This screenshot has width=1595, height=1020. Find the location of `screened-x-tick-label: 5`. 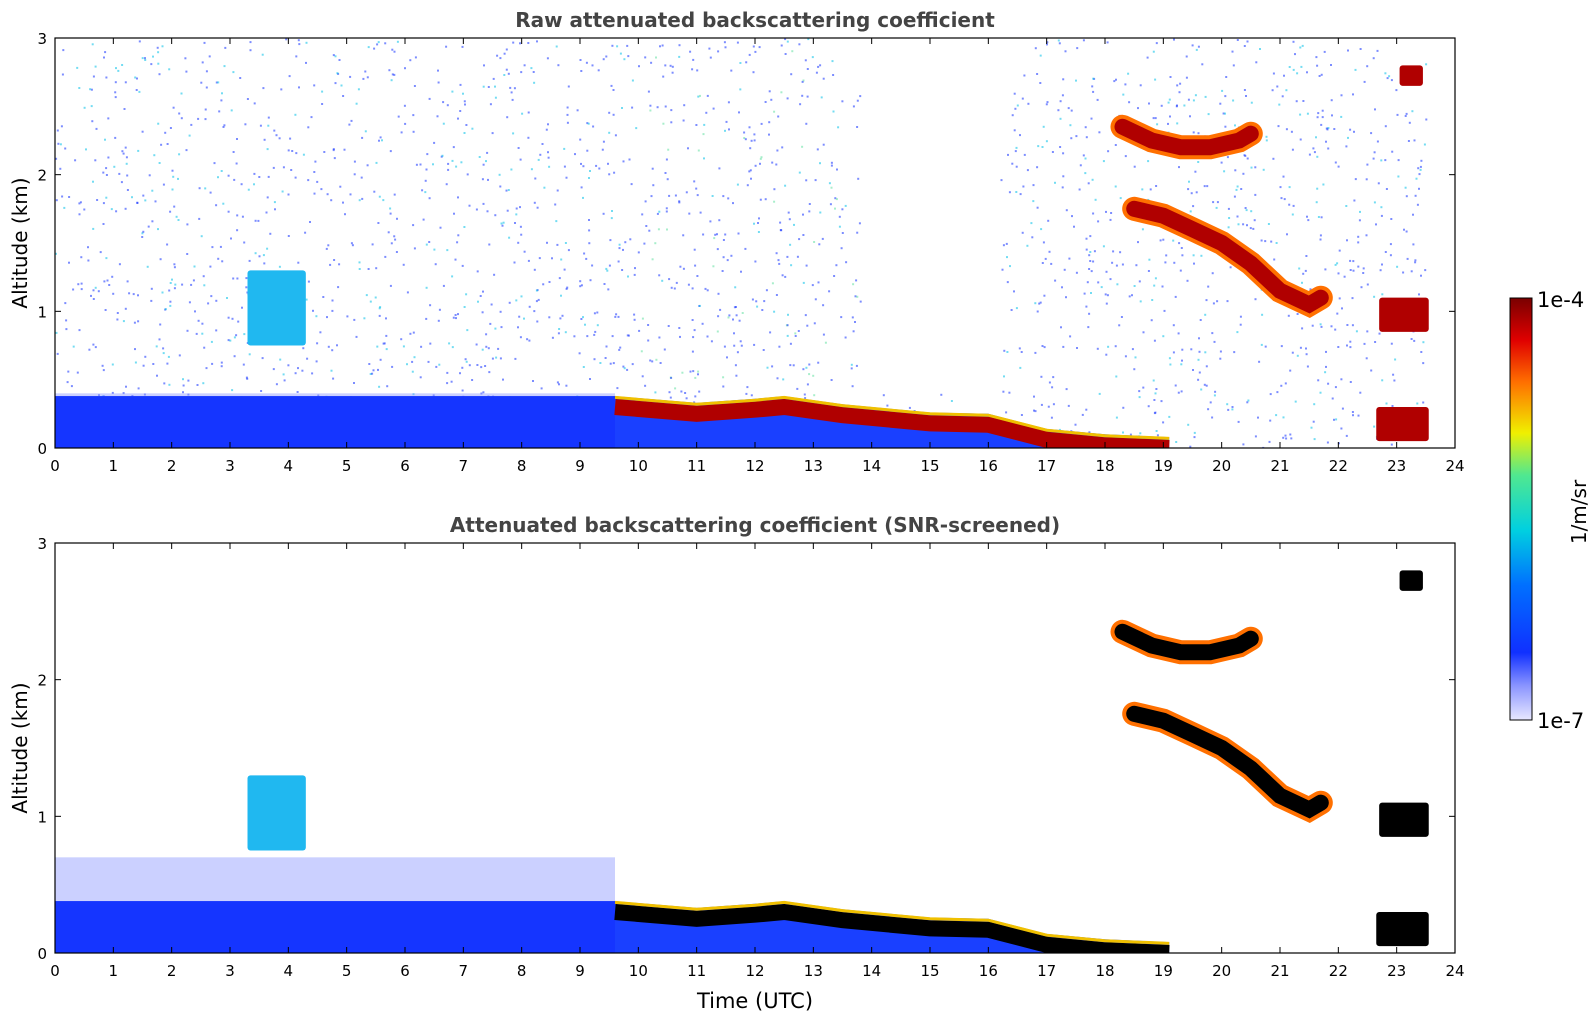

screened-x-tick-label: 5 is located at coordinates (347, 971).